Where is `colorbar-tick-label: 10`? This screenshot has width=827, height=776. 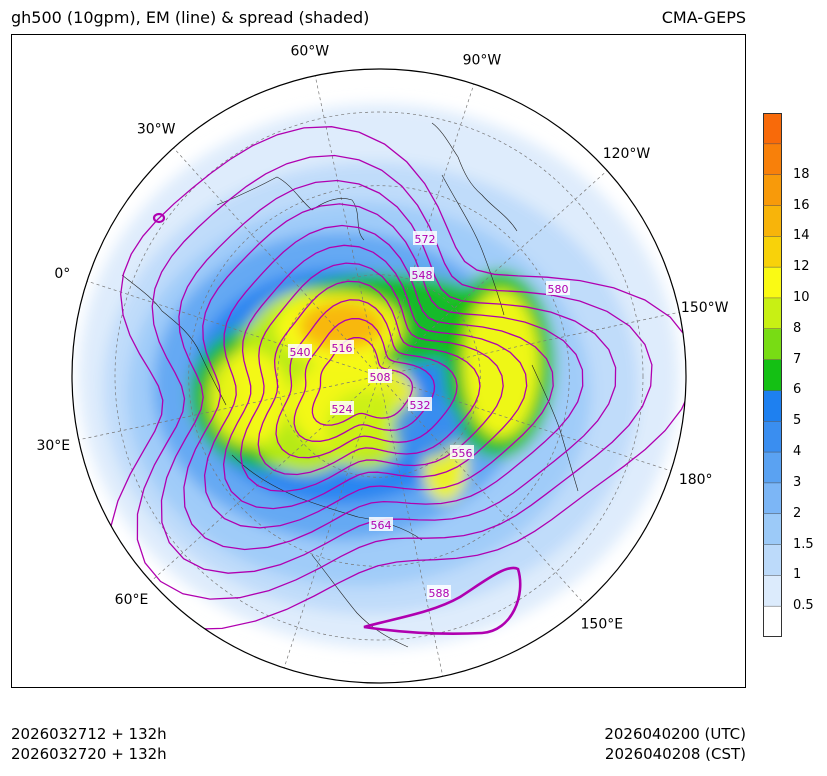
colorbar-tick-label: 10 is located at coordinates (801, 297).